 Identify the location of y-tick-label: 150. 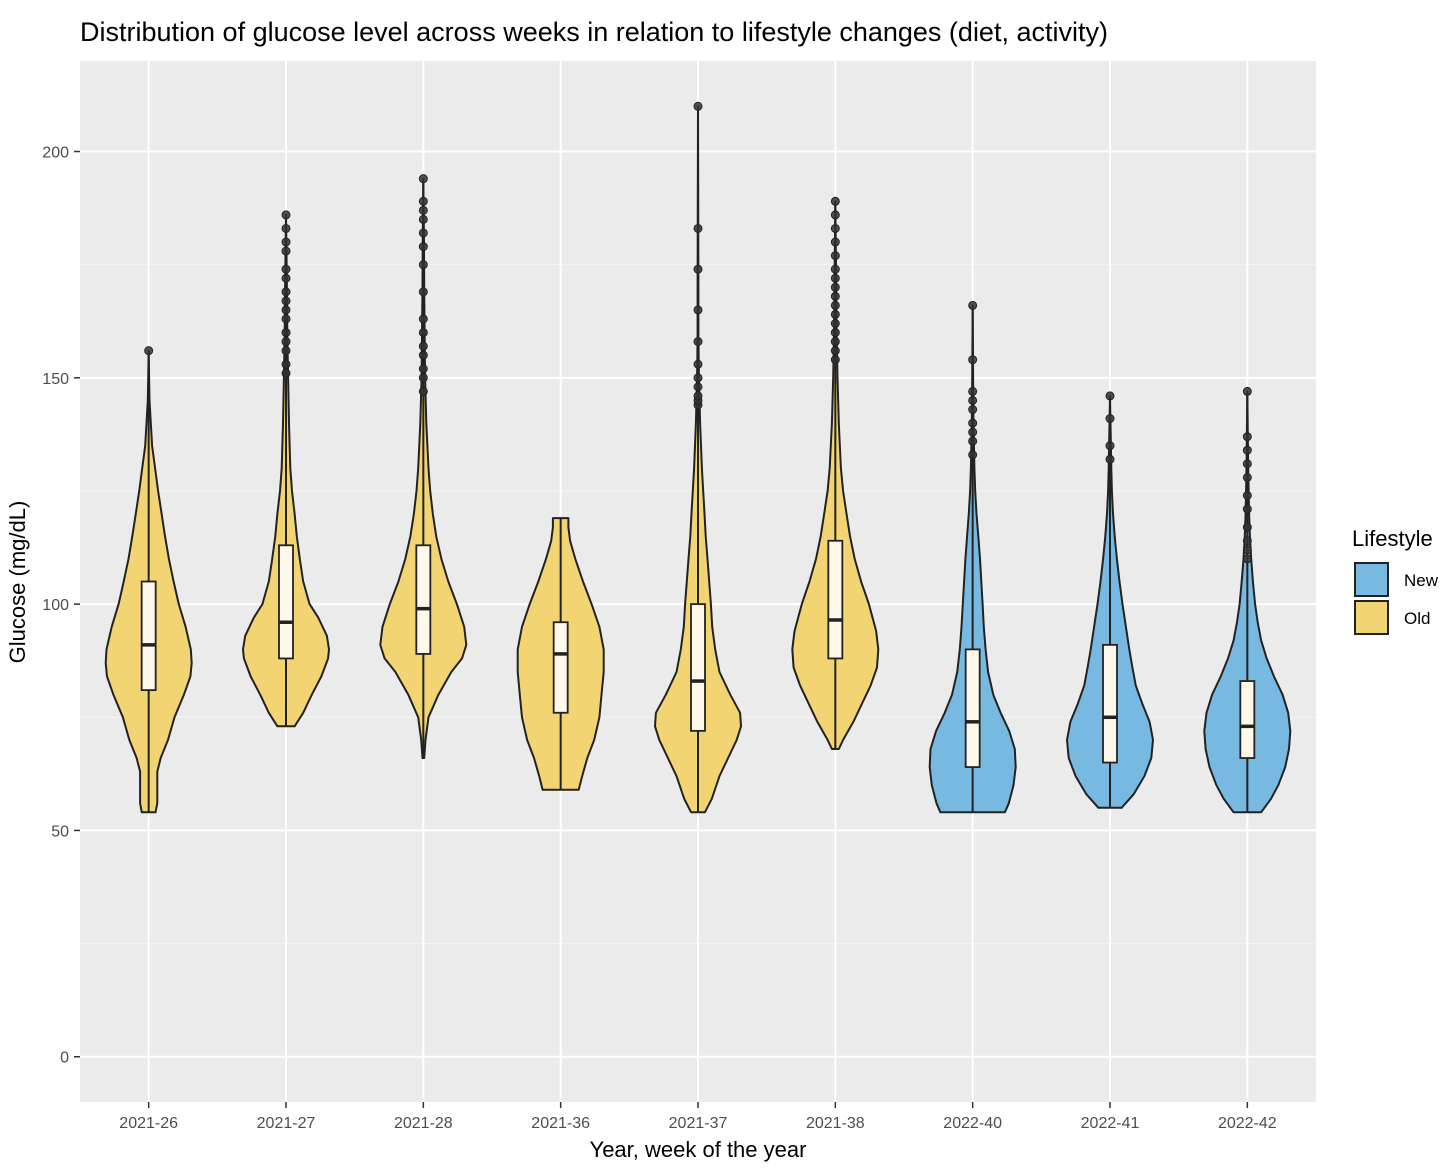
(55, 379).